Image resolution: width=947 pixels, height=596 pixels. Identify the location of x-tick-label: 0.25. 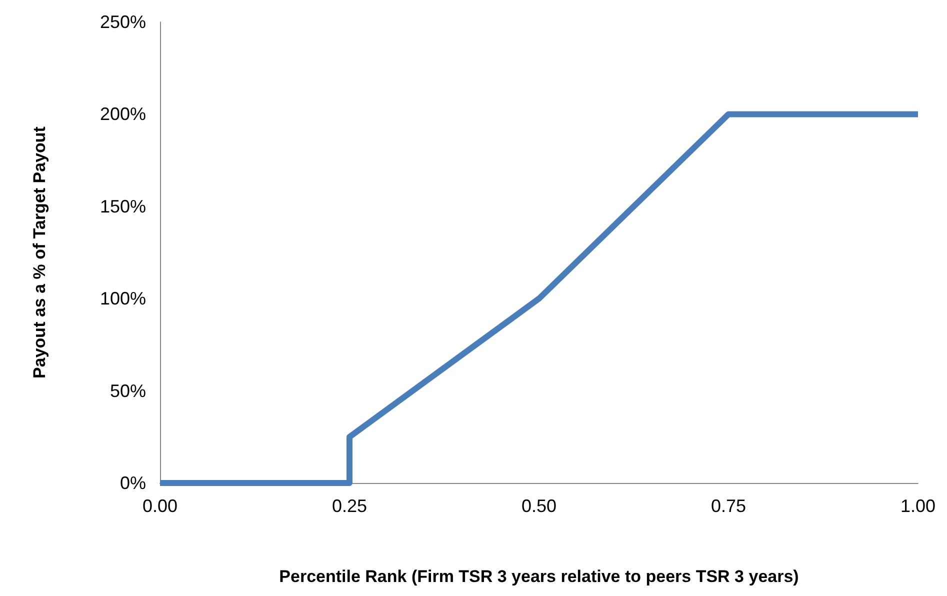
(350, 506).